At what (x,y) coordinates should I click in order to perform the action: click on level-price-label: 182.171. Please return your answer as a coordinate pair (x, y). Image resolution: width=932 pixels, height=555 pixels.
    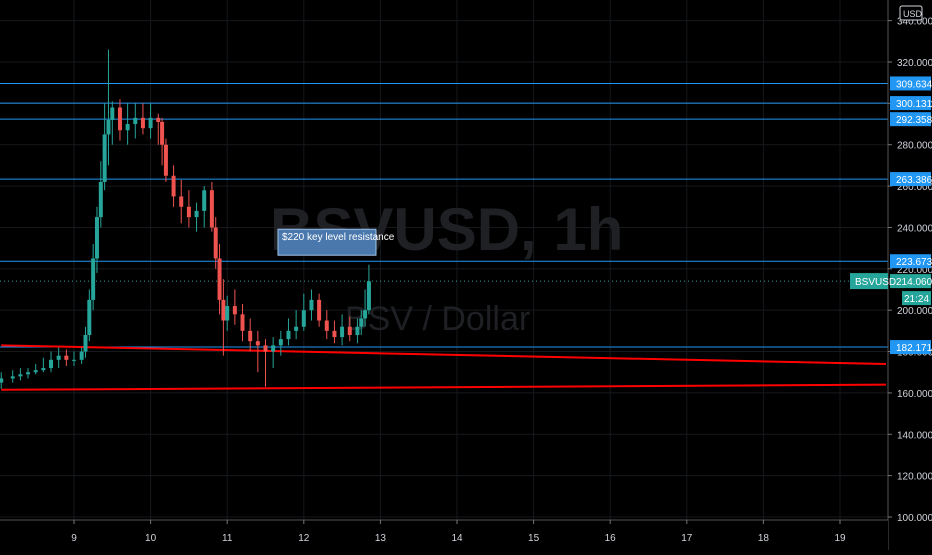
    Looking at the image, I should click on (914, 348).